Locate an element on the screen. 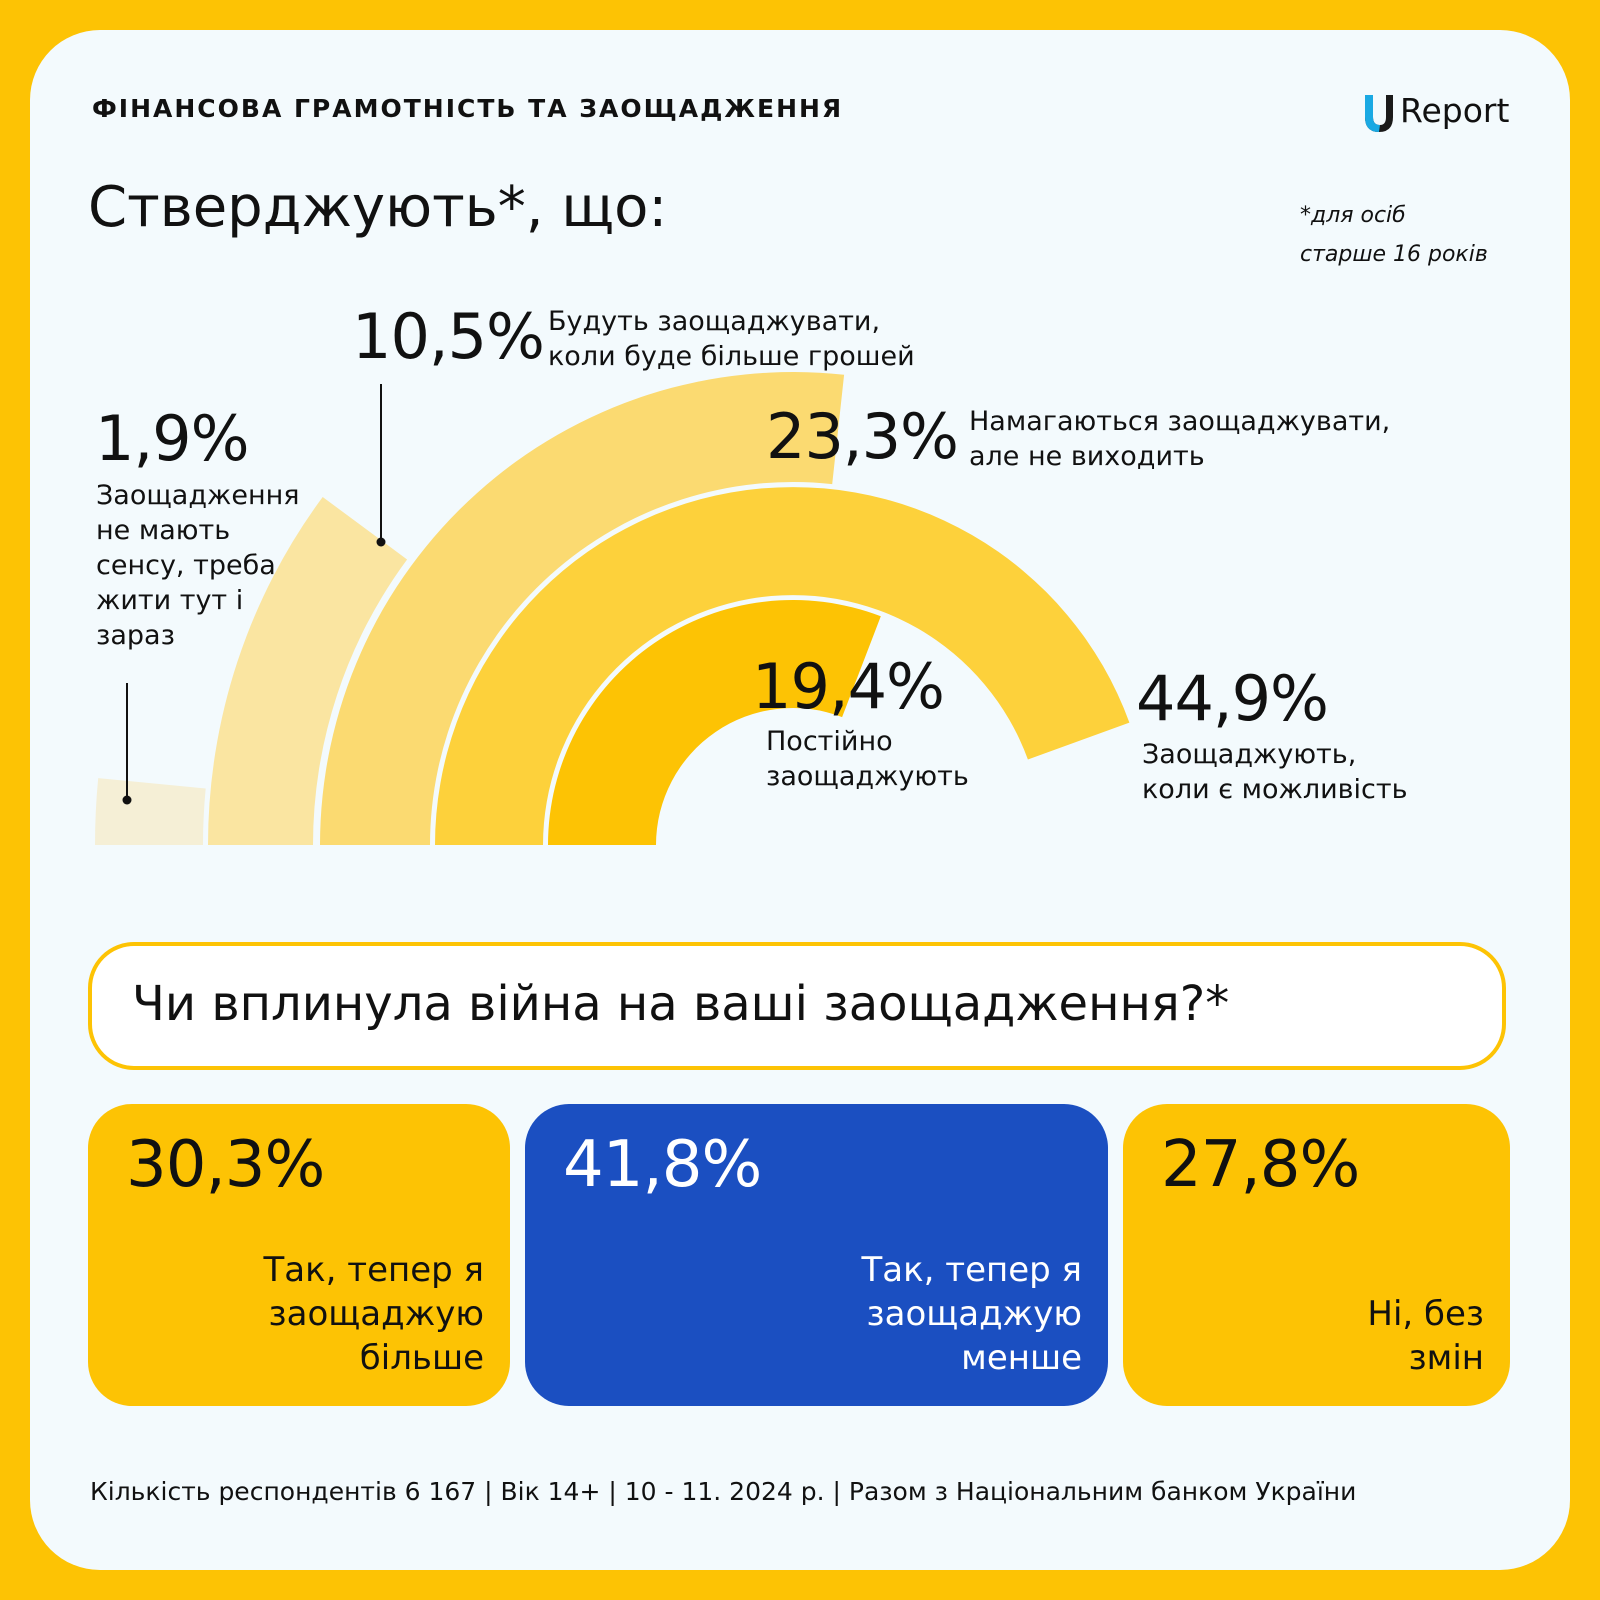 The height and width of the screenshot is (1600, 1600). category-label-10-5-line: коли буде більше грошей is located at coordinates (731, 356).